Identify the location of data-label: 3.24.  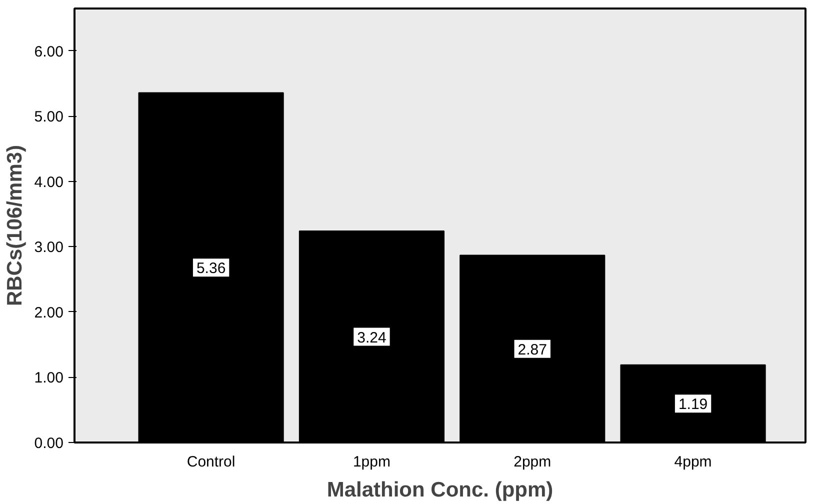
(371, 337).